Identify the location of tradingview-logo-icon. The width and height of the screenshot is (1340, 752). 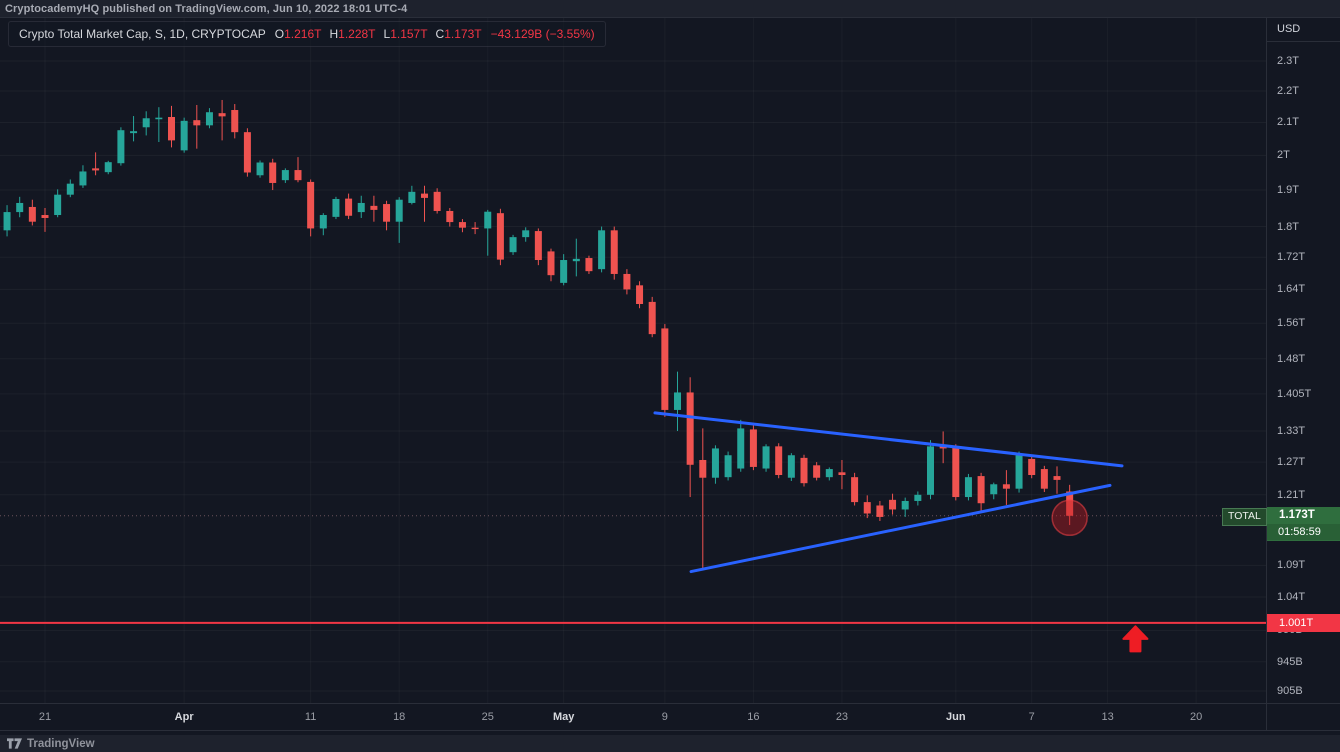
(14, 743).